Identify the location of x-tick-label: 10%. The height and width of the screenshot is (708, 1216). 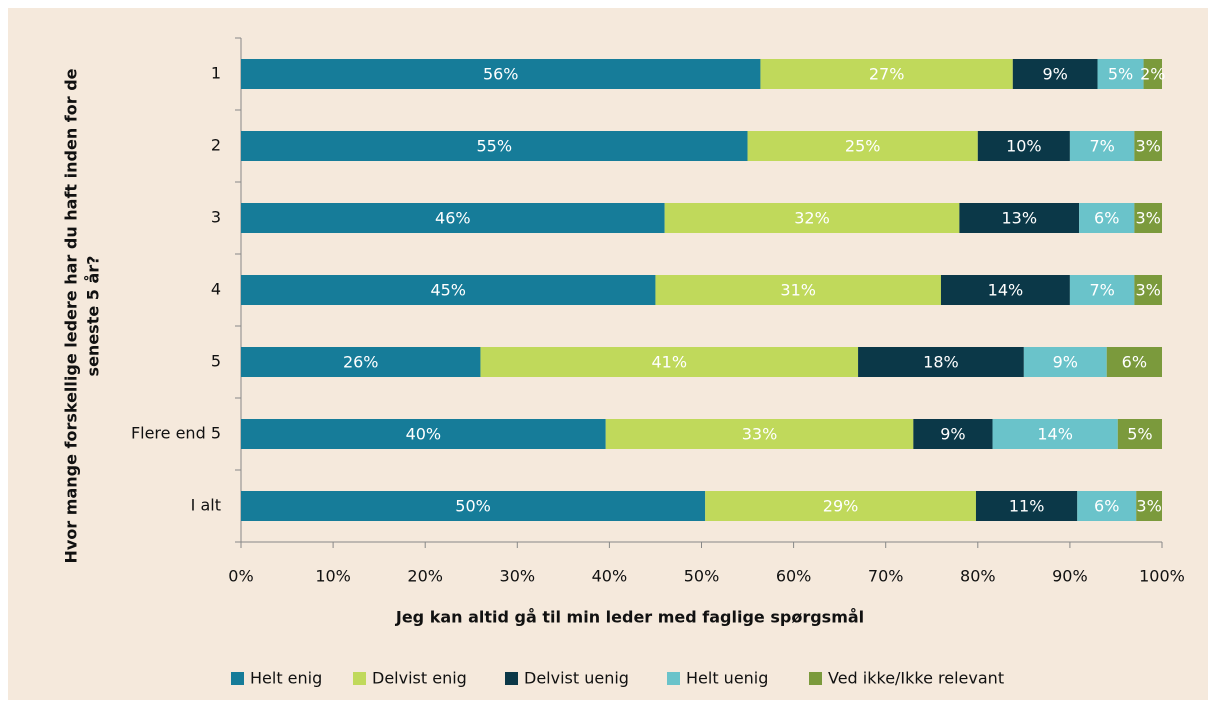
(333, 576).